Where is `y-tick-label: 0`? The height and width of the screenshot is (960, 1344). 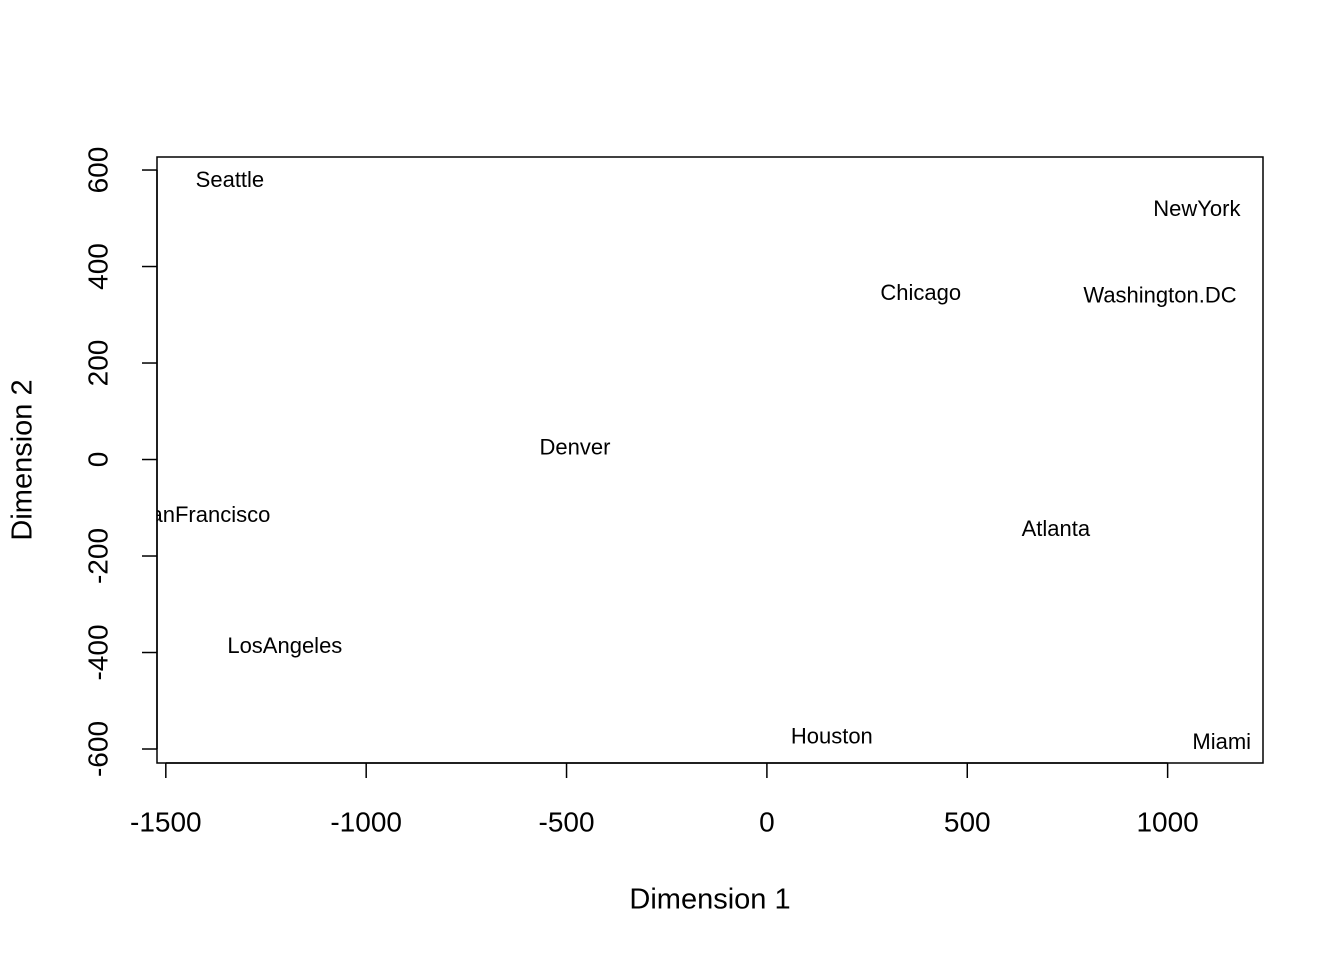 y-tick-label: 0 is located at coordinates (97, 460).